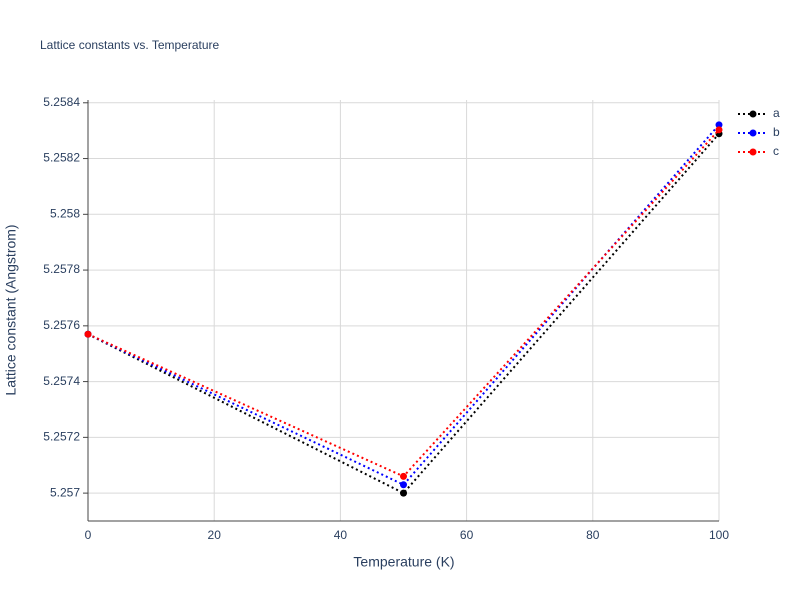 This screenshot has height=600, width=800. I want to click on y-tick-label: 5.2578, so click(61, 269).